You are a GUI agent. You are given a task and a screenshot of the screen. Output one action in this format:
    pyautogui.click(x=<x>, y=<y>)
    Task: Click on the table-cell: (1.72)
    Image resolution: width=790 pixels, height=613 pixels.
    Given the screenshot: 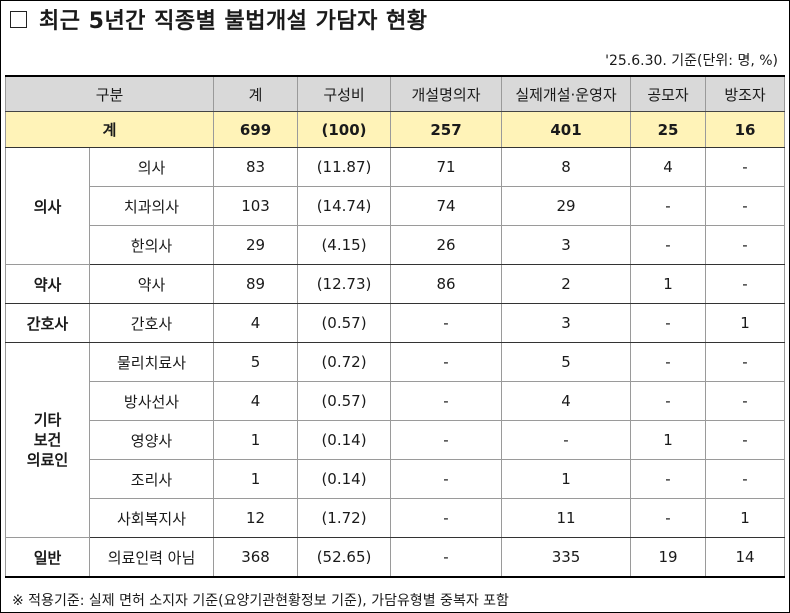 What is the action you would take?
    pyautogui.click(x=344, y=518)
    